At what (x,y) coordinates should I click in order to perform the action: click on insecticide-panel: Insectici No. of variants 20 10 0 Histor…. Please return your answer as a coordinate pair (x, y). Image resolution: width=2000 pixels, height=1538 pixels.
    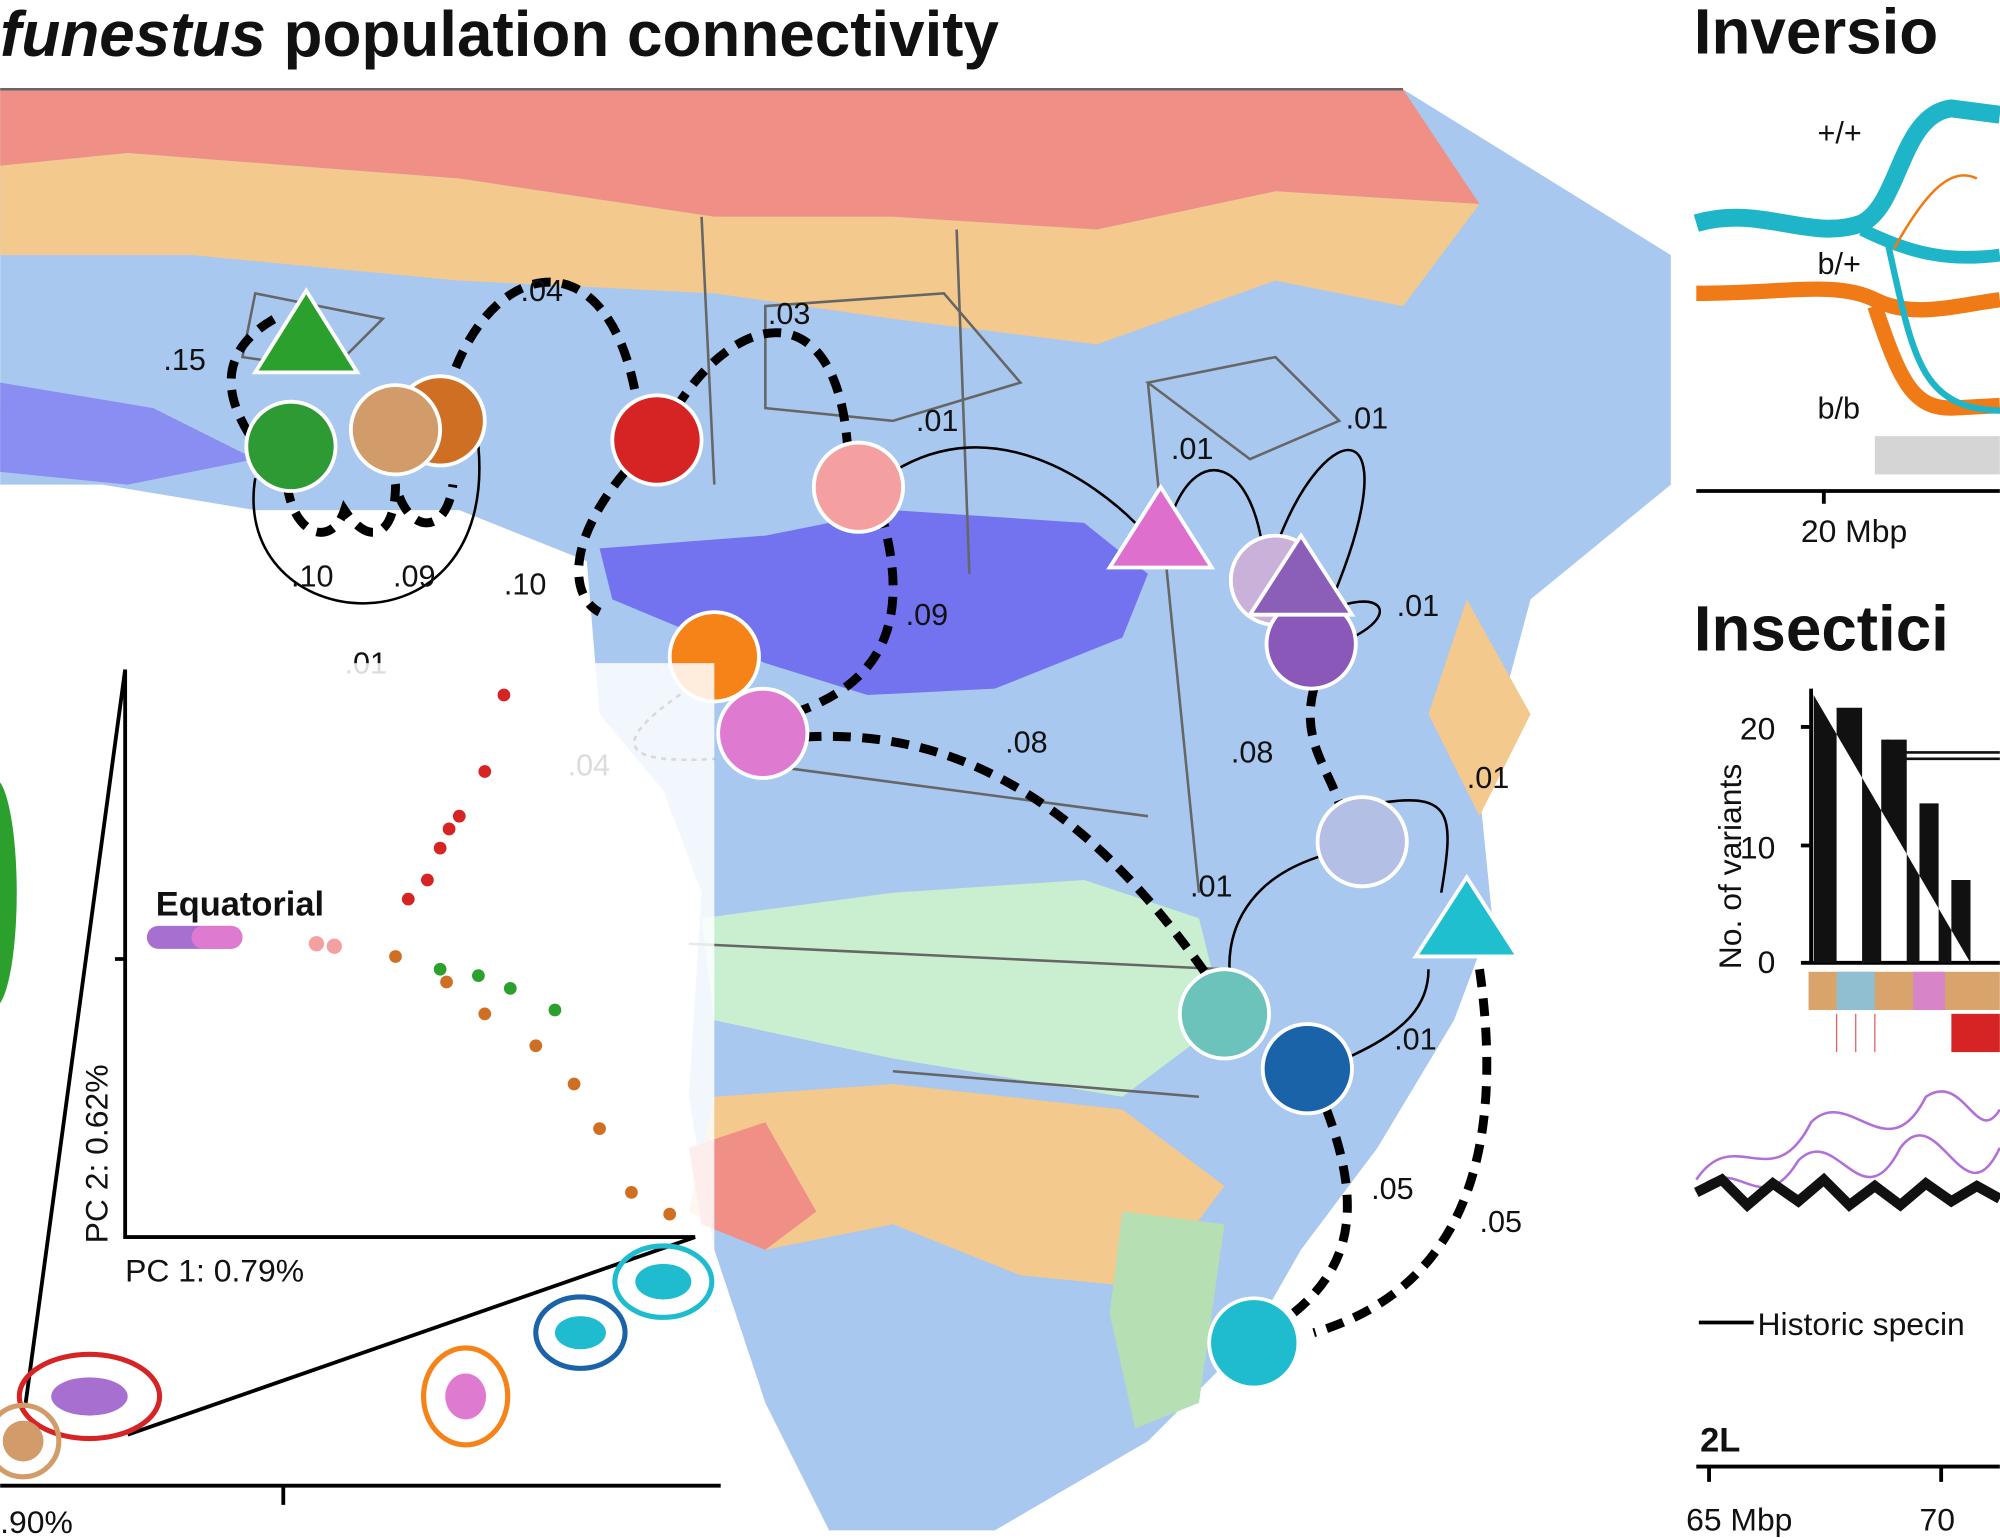
    Looking at the image, I should click on (1843, 1064).